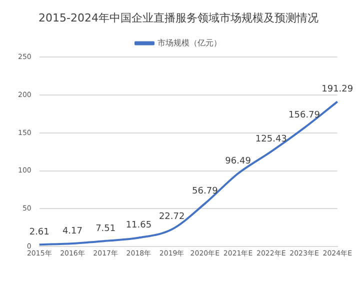 The height and width of the screenshot is (293, 363). What do you see at coordinates (190, 43) in the screenshot?
I see `legend-label: 市场规模（亿元）` at bounding box center [190, 43].